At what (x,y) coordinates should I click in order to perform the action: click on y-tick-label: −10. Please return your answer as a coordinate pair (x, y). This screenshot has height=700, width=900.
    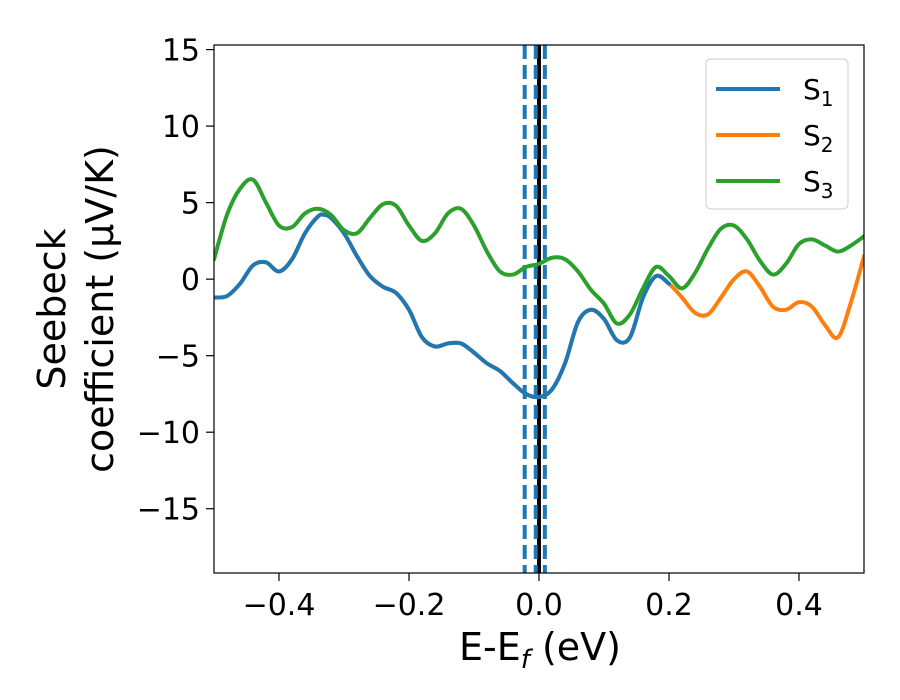
    Looking at the image, I should click on (168, 433).